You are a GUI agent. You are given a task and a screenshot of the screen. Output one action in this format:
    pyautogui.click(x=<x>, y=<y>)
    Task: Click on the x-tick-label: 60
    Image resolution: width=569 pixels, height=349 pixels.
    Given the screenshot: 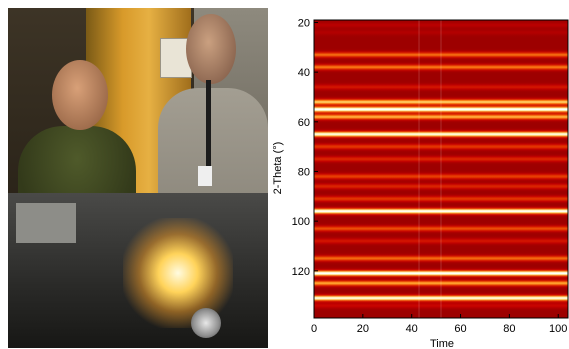 What is the action you would take?
    pyautogui.click(x=460, y=329)
    